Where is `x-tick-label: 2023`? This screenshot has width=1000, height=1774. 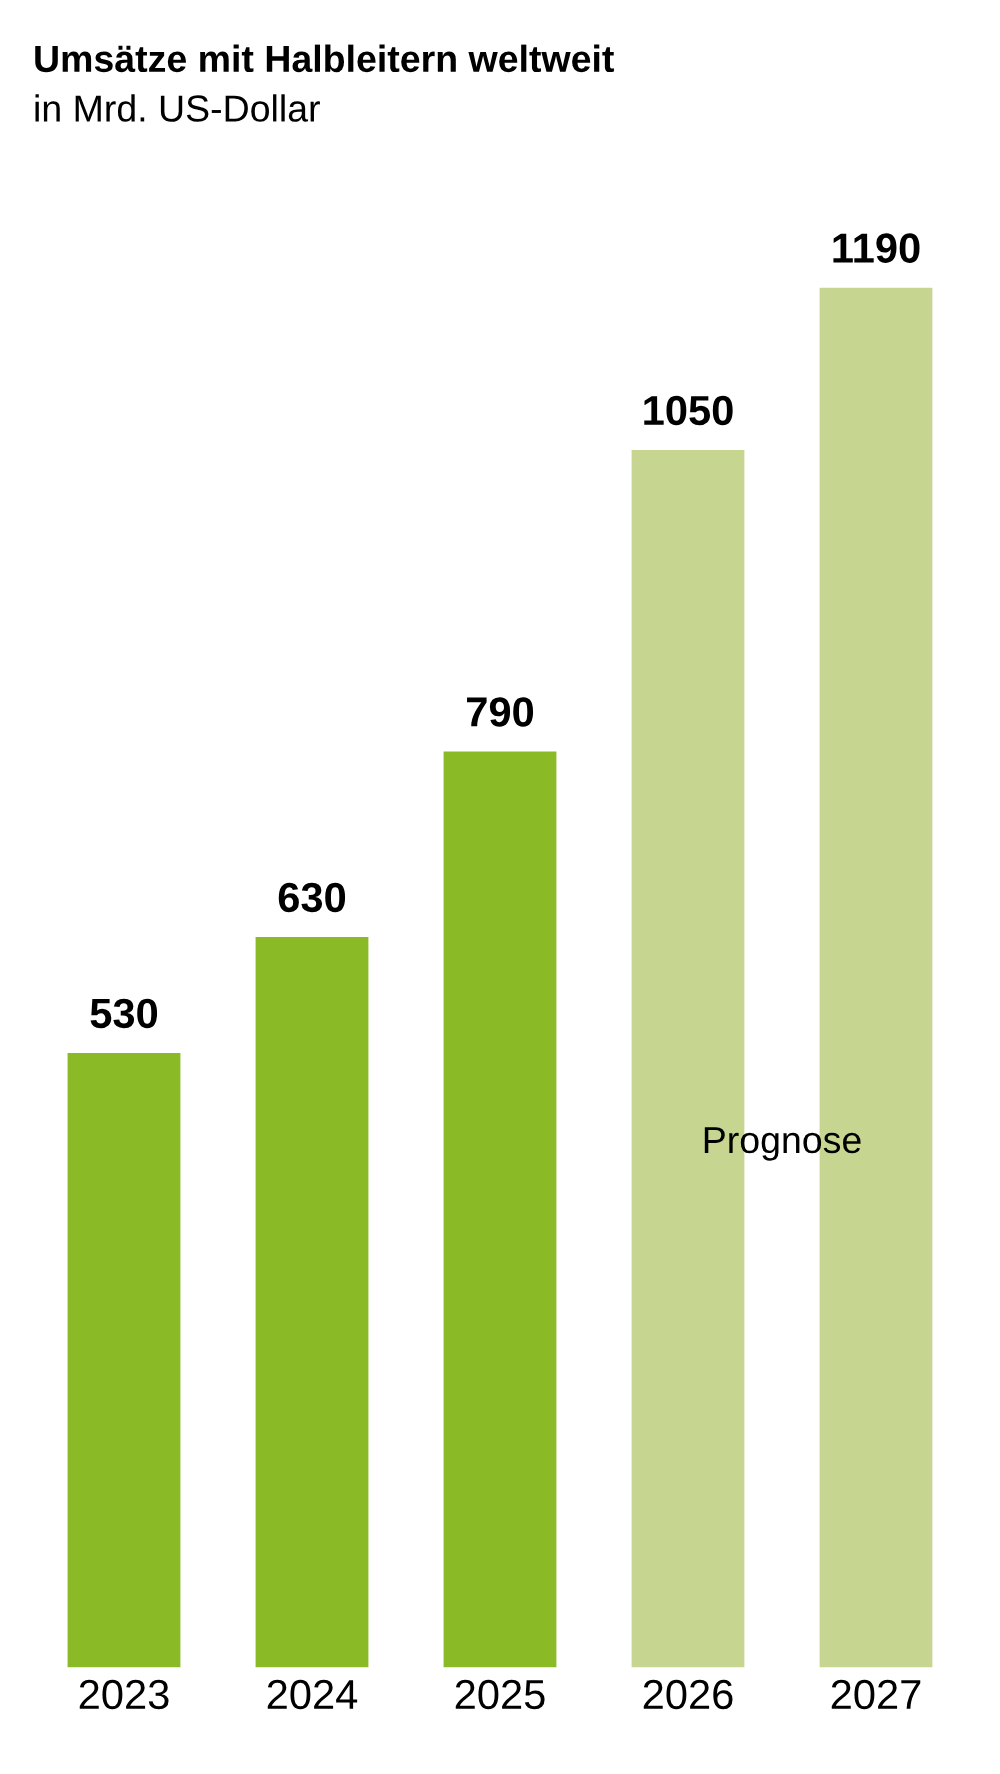
x-tick-label: 2023 is located at coordinates (124, 1694).